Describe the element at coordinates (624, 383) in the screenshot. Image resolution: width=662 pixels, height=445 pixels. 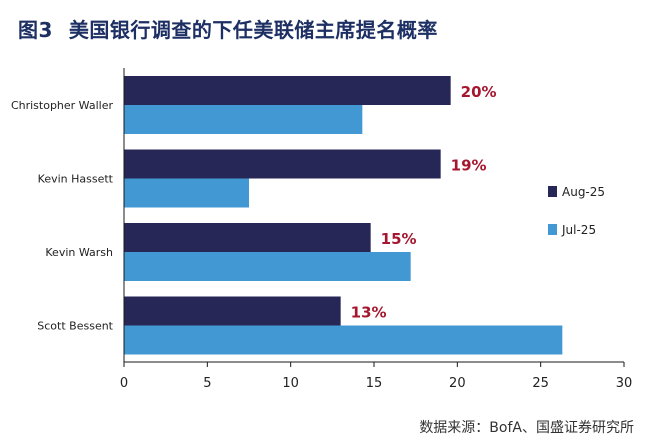
I see `x-tick-label-30: 30` at that location.